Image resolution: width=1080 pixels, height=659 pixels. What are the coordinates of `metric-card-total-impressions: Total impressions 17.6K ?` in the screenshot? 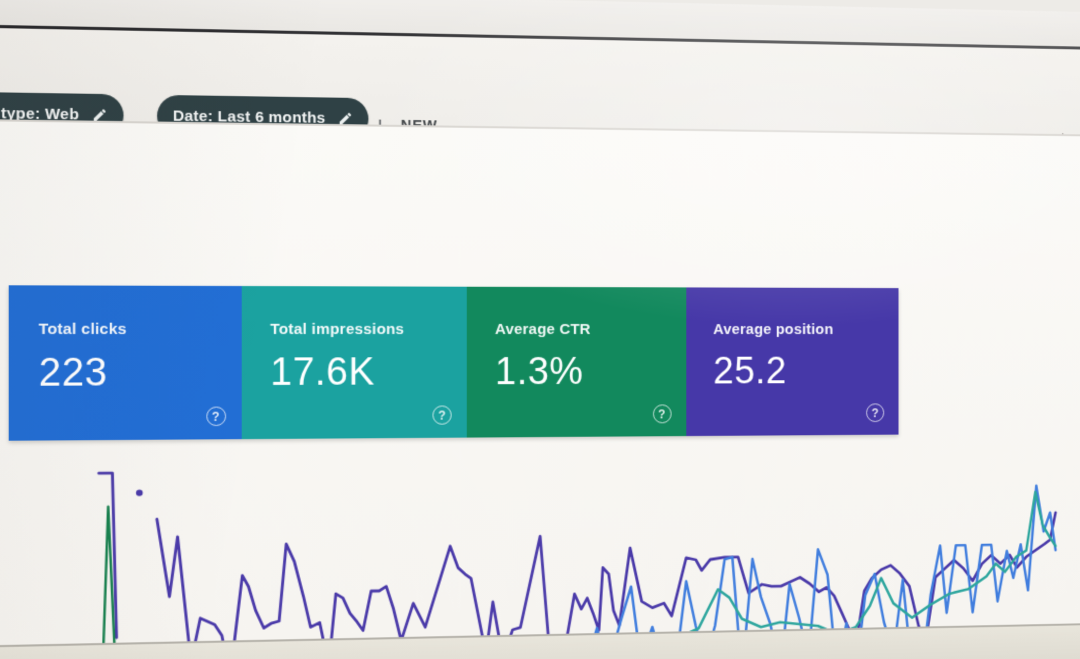 It's located at (354, 363).